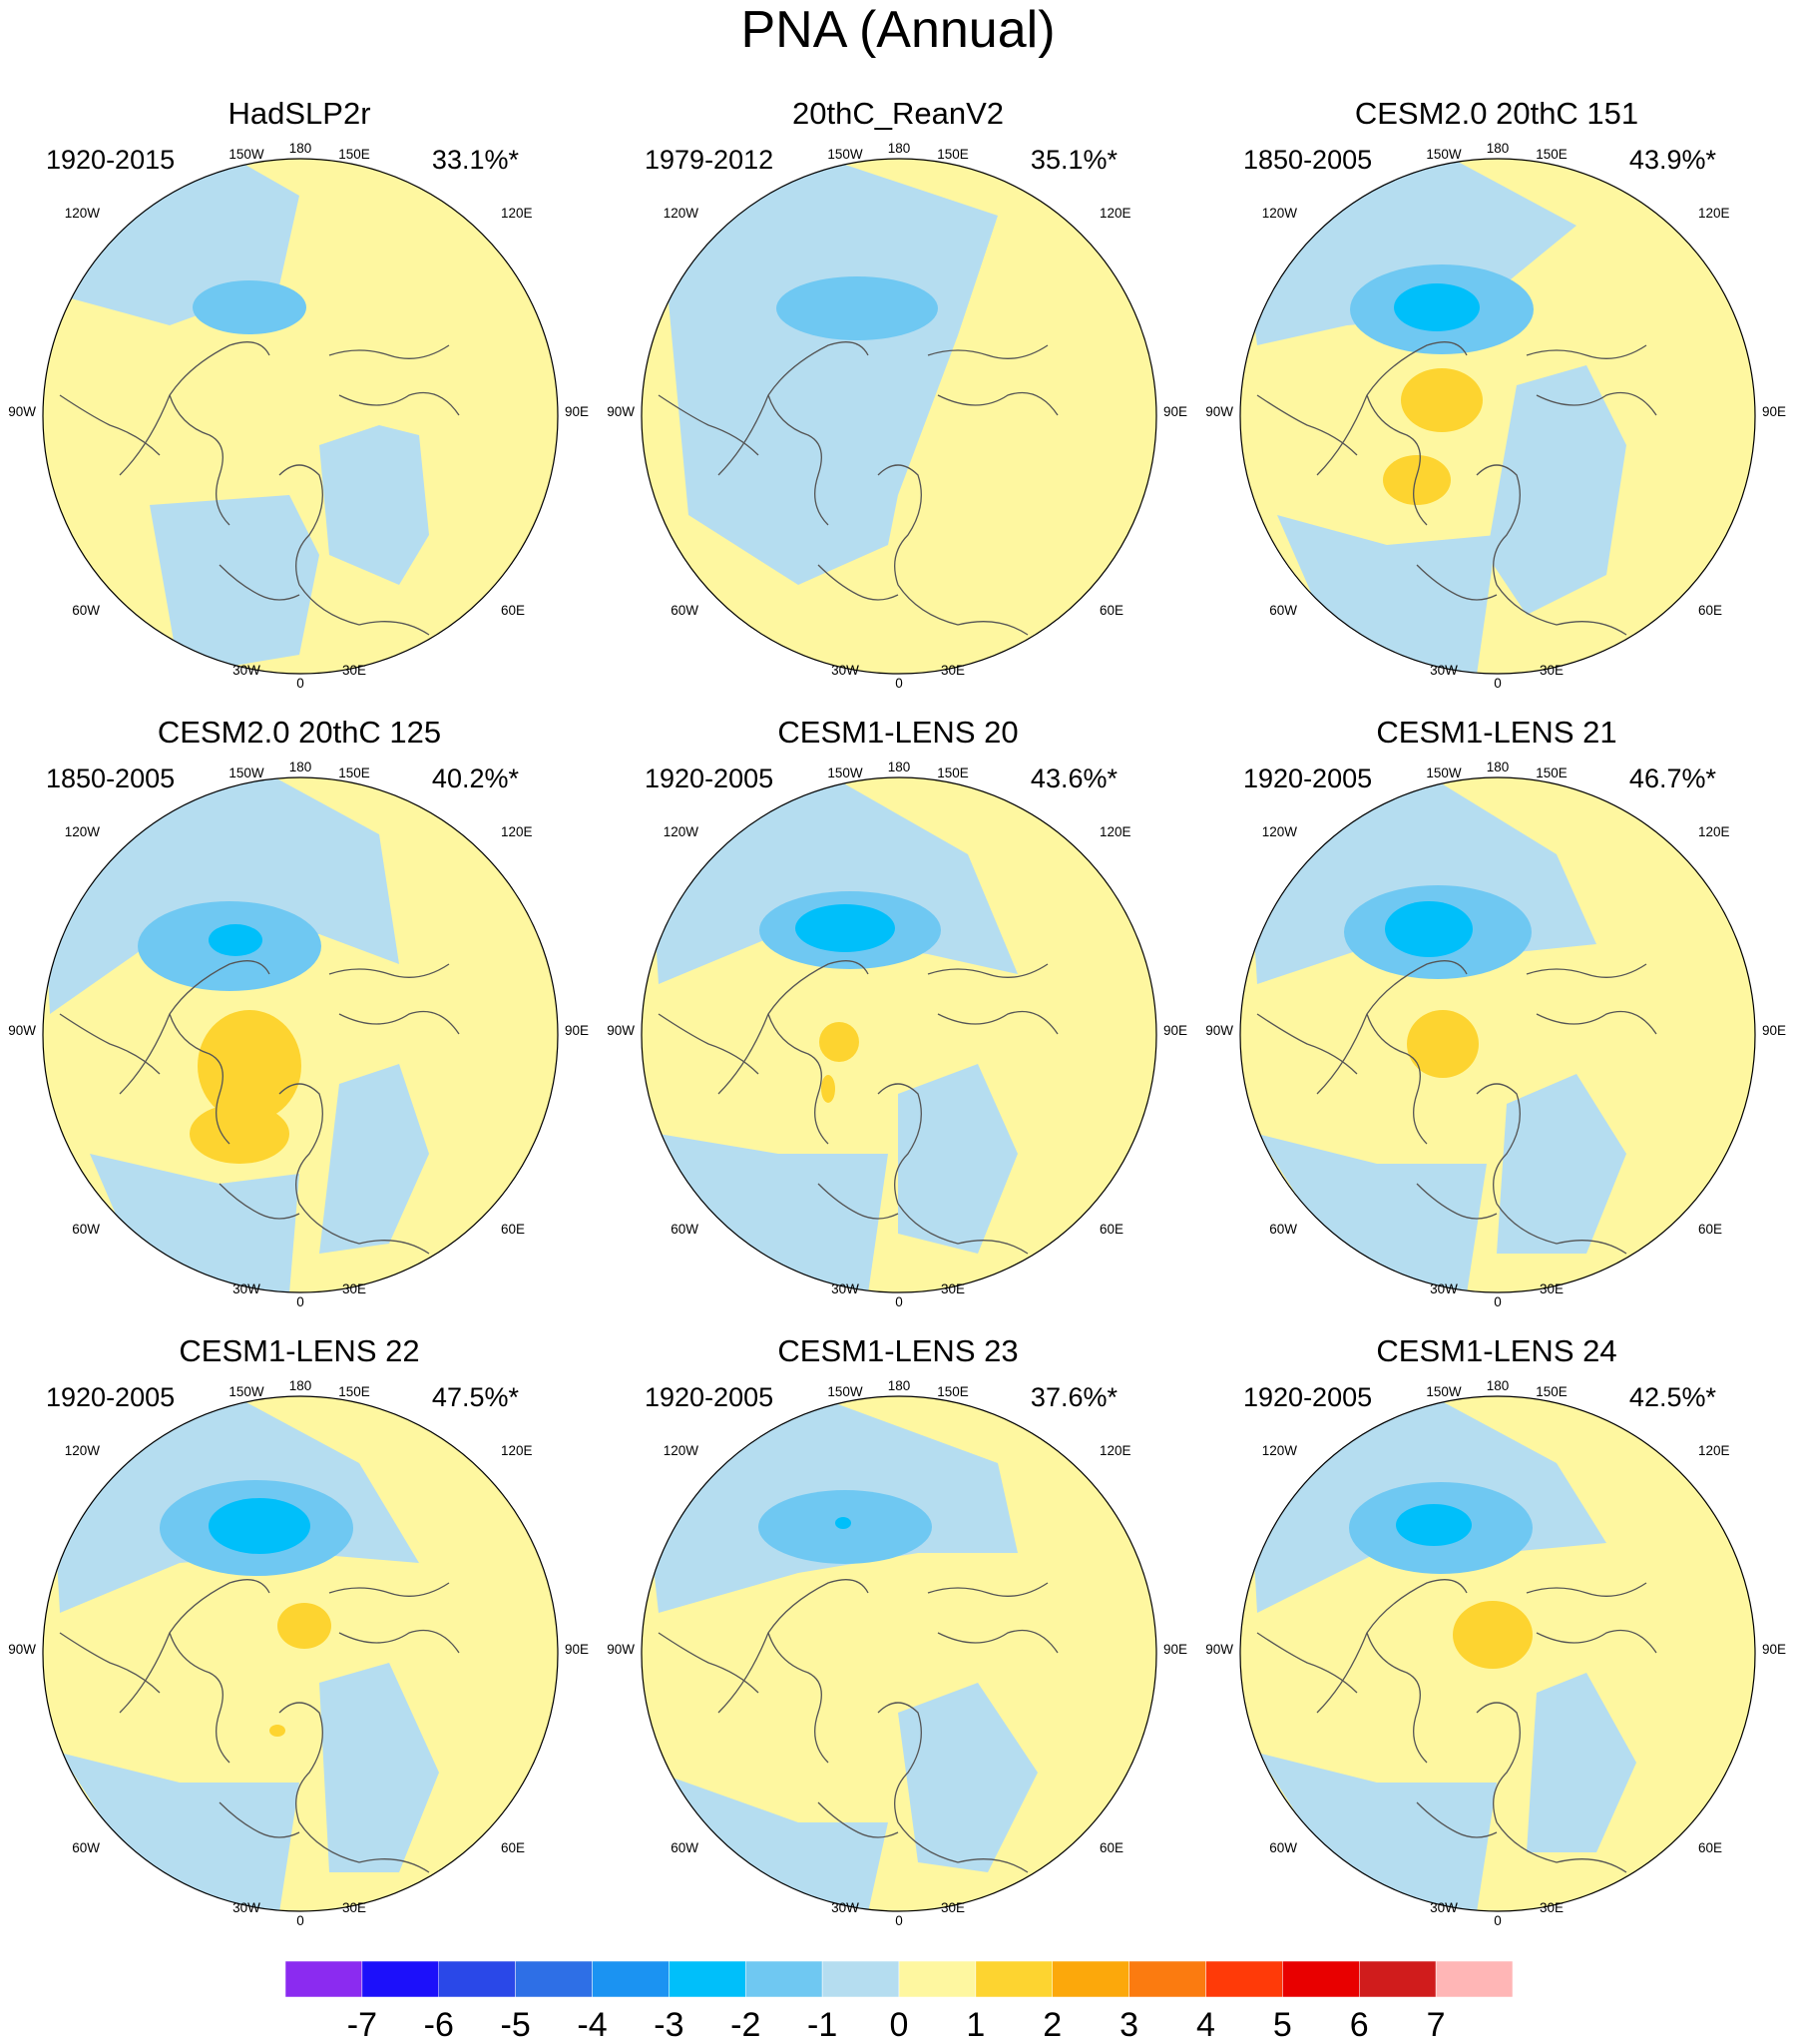 This screenshot has height=2044, width=1796. What do you see at coordinates (898, 30) in the screenshot?
I see `figure-title: PNA (Annual)` at bounding box center [898, 30].